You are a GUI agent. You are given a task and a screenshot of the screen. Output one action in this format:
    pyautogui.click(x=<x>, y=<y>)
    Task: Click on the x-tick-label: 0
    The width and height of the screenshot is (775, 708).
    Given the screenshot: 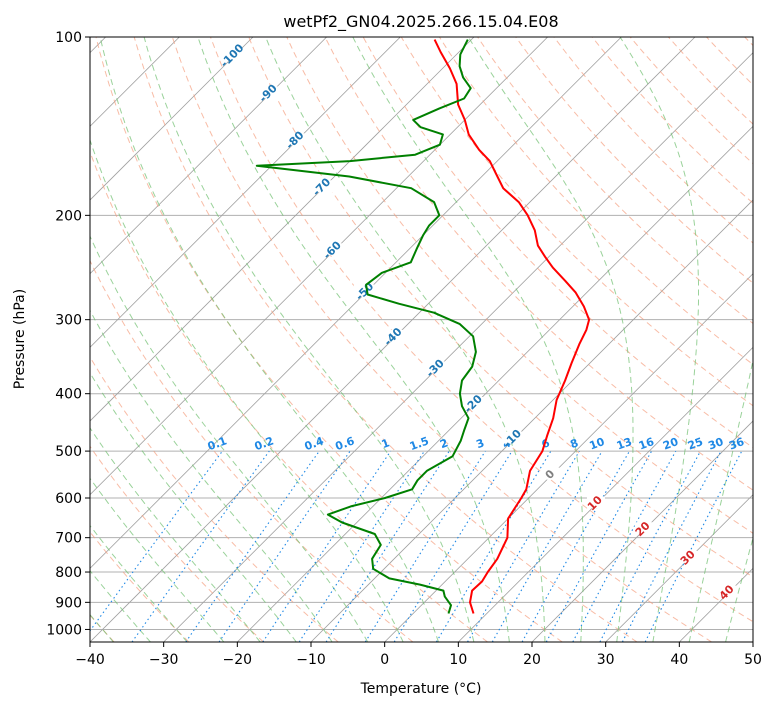 What is the action you would take?
    pyautogui.click(x=384, y=660)
    